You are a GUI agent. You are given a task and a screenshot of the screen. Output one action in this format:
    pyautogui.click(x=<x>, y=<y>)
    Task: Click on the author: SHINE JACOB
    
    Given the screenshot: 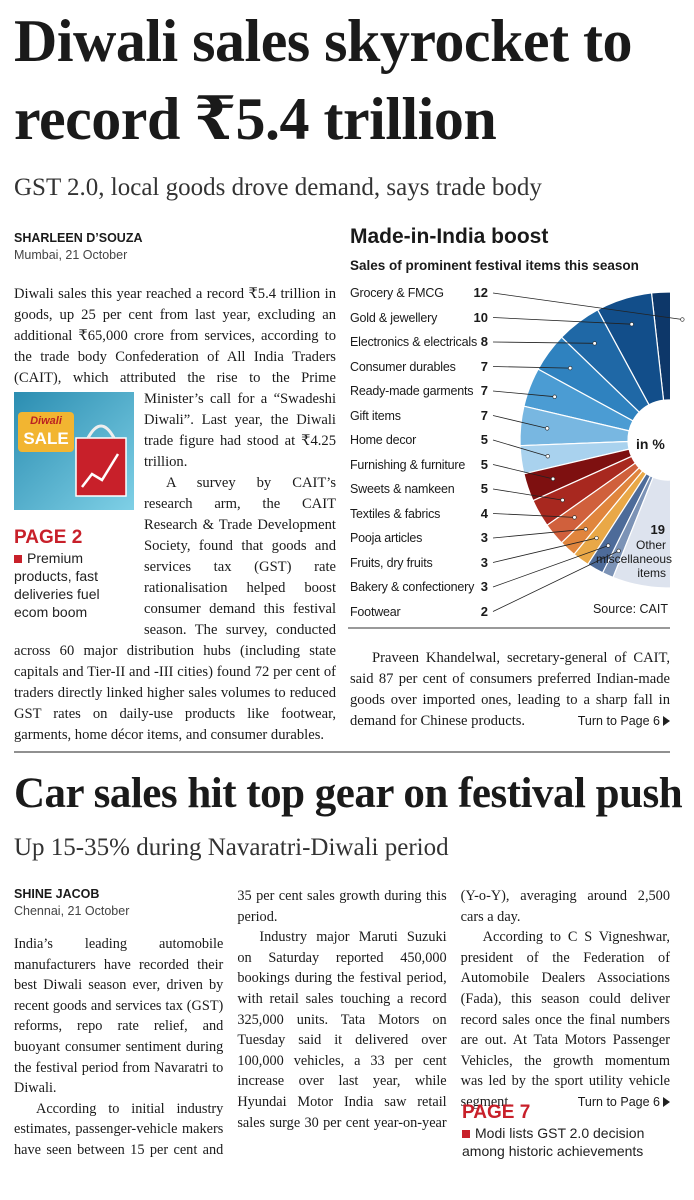 What is the action you would take?
    pyautogui.click(x=57, y=894)
    